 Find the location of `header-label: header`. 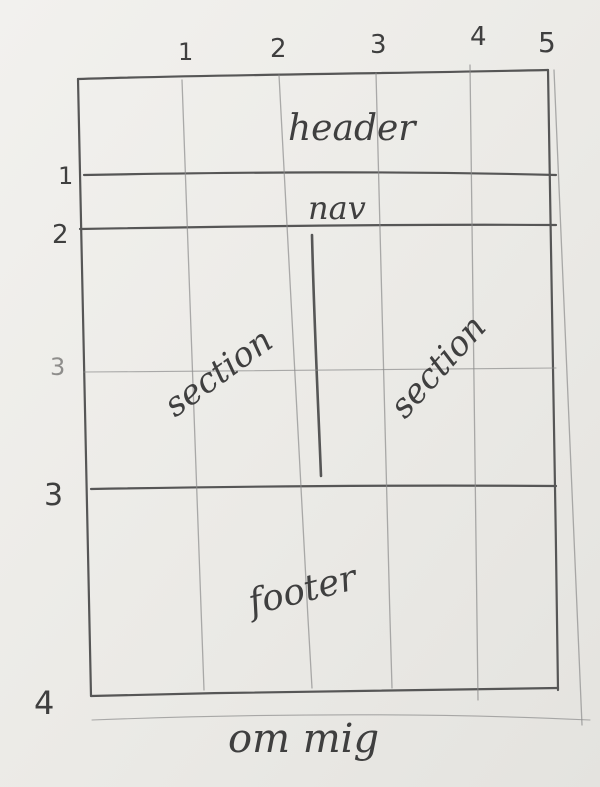

header-label: header is located at coordinates (352, 128).